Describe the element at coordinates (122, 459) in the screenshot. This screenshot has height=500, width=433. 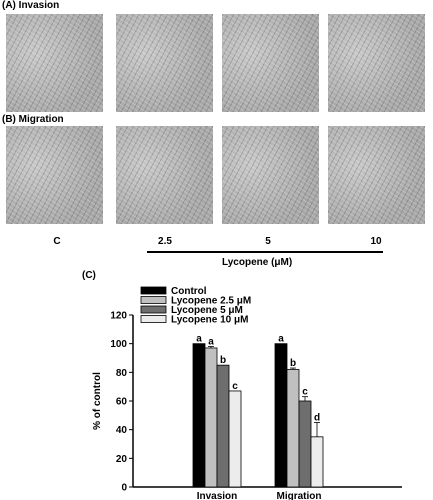
I see `y-tick-label: 20` at that location.